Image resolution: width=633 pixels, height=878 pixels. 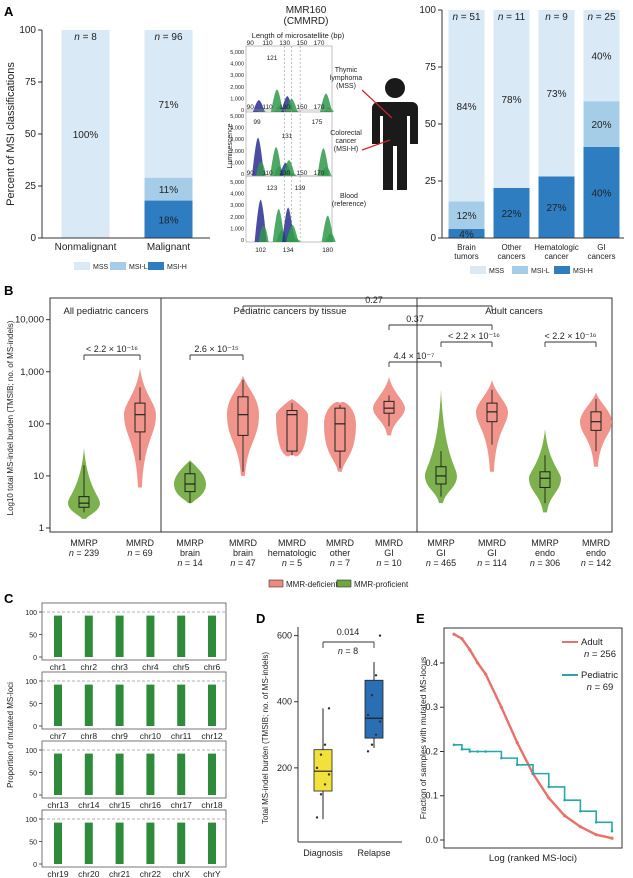 What do you see at coordinates (348, 651) in the screenshot?
I see `d-n-label: n = 8` at bounding box center [348, 651].